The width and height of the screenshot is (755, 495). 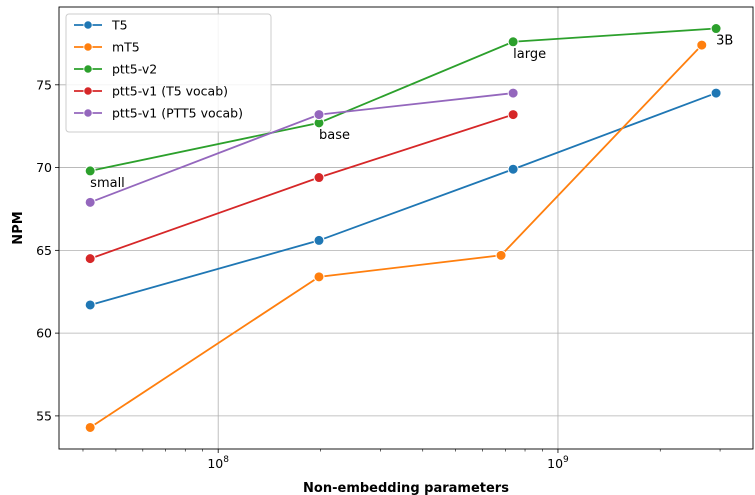 I want to click on legend-label: ptt5-v1 (PTT5 vocab), so click(x=177, y=113).